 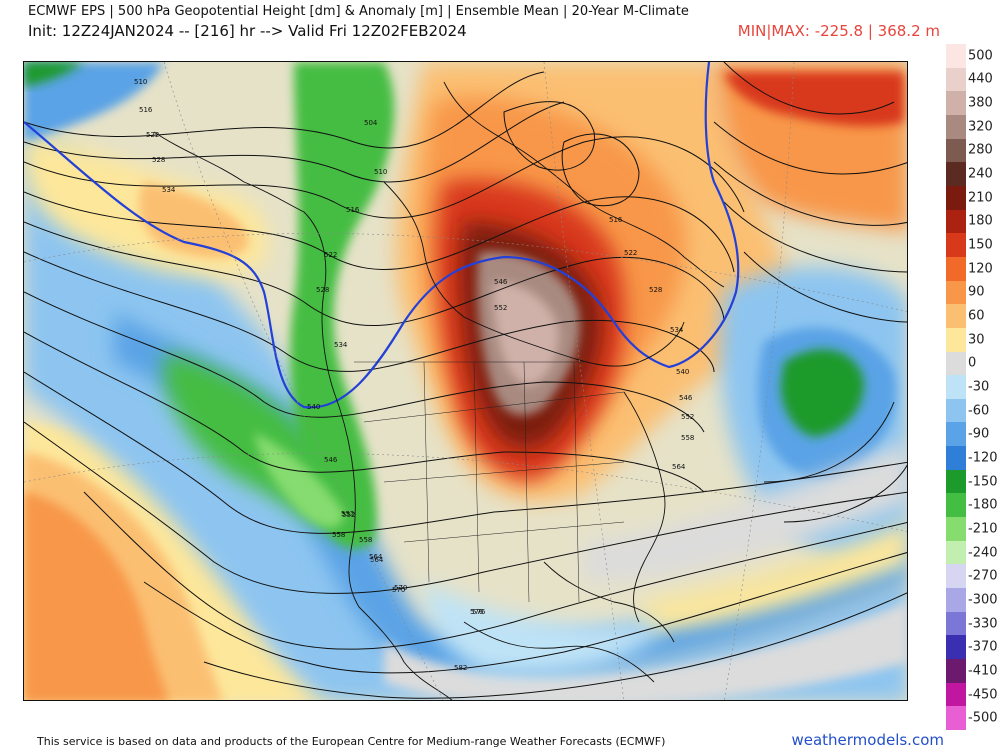 What do you see at coordinates (979, 387) in the screenshot?
I see `legend-label: -30` at bounding box center [979, 387].